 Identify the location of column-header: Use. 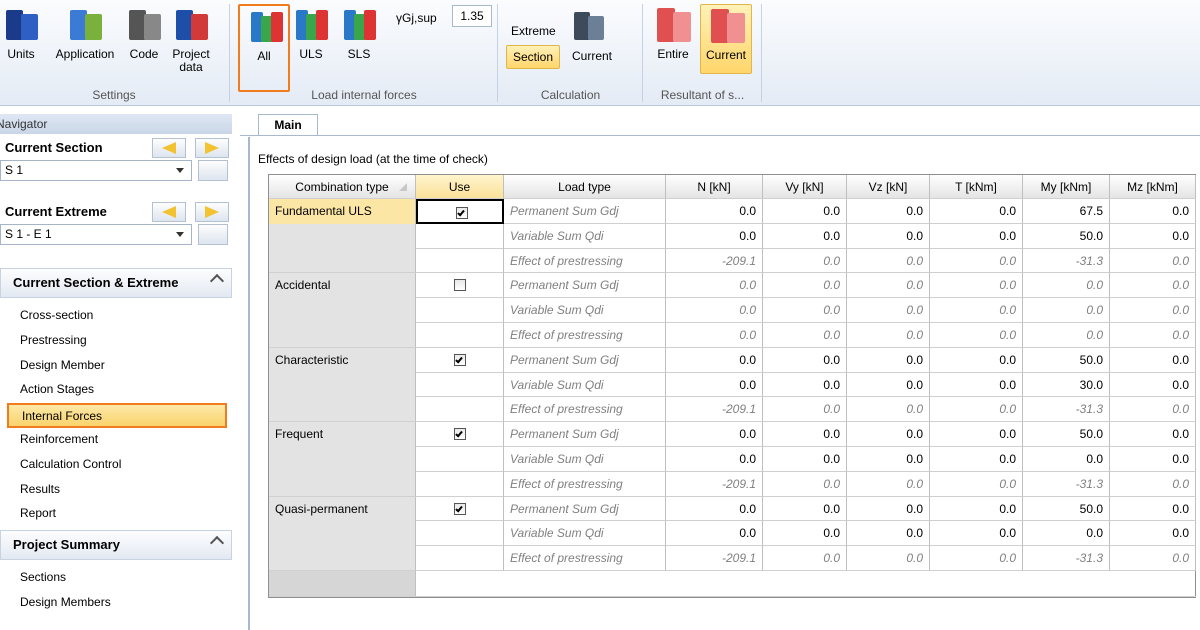
(460, 187).